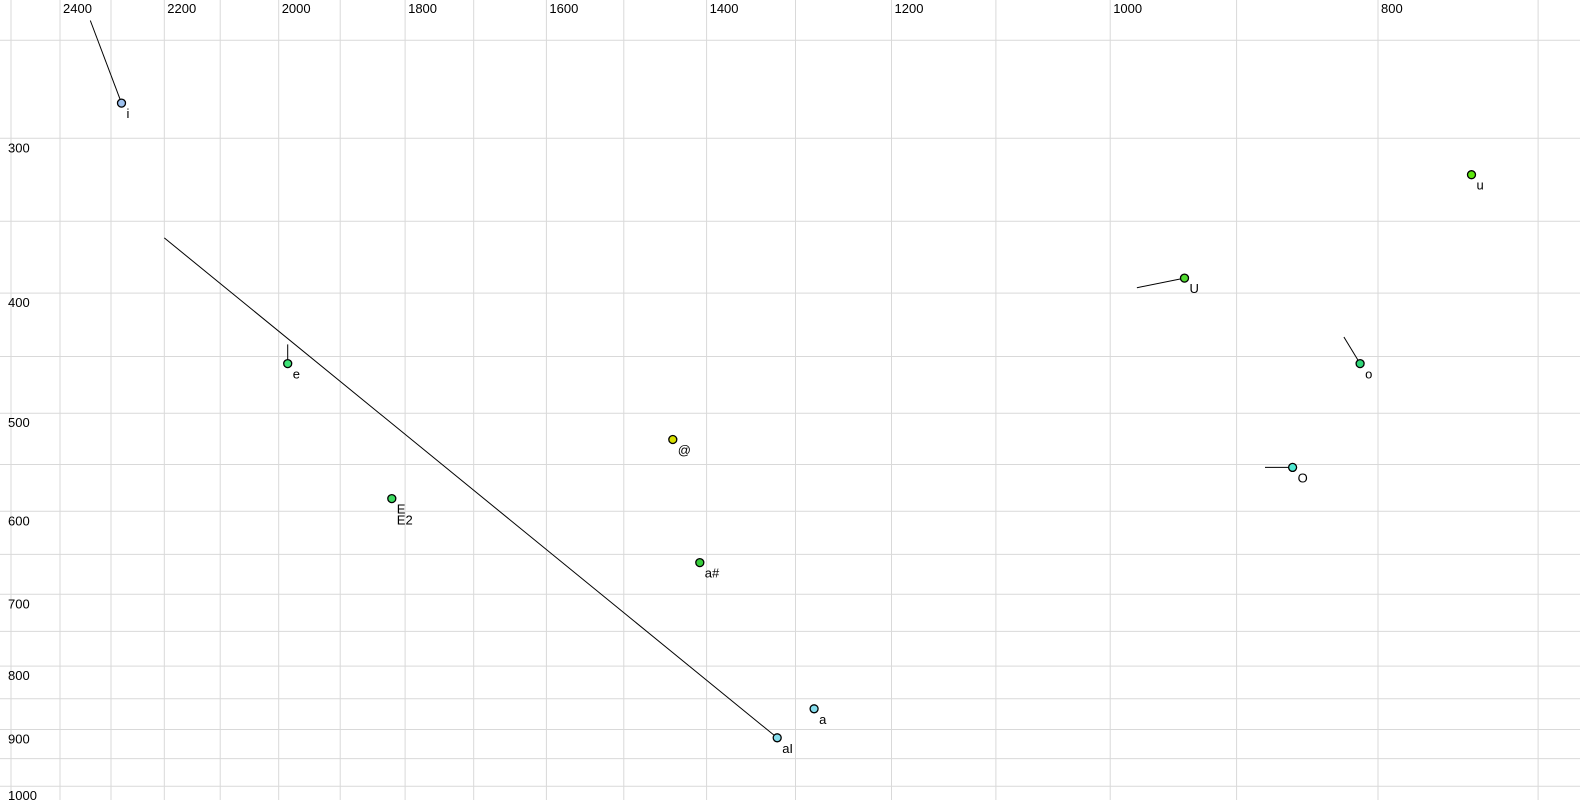  Describe the element at coordinates (700, 562) in the screenshot. I see `vowel-point-a#` at that location.